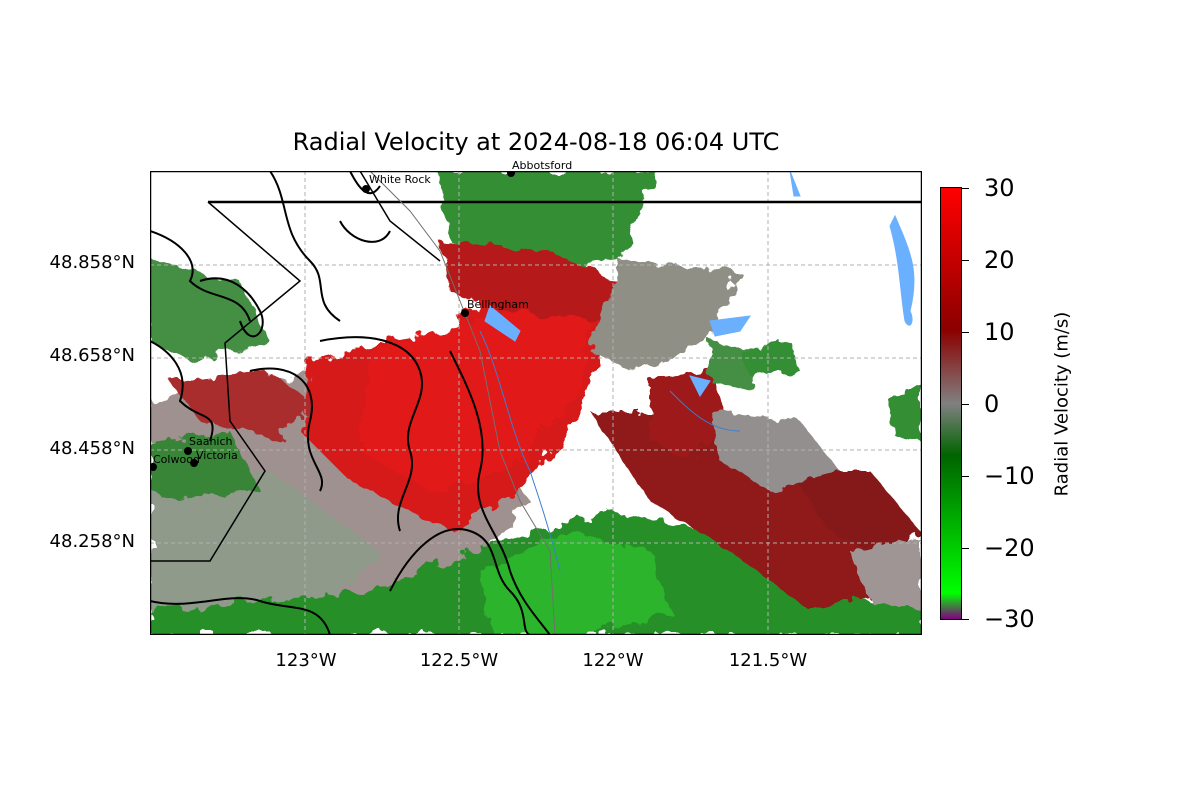 The height and width of the screenshot is (800, 1200). I want to click on city-label-victoria: Victoria, so click(217, 455).